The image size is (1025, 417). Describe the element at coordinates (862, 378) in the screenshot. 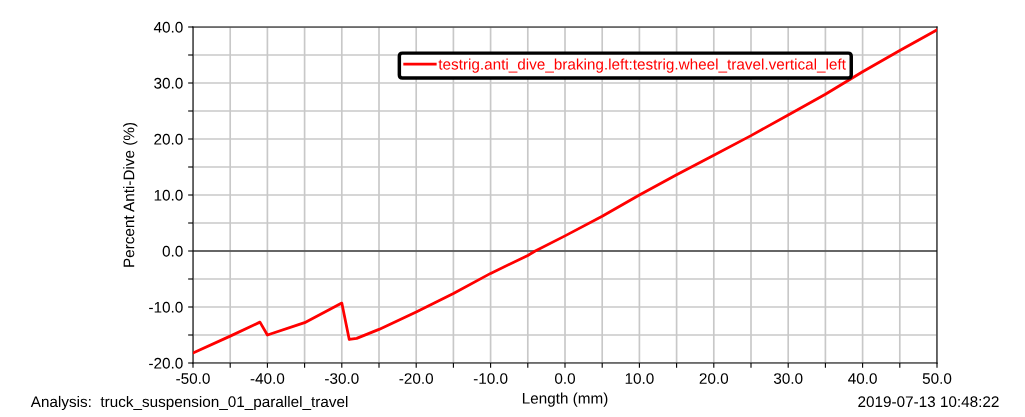

I see `x-tick-label: 40.0` at that location.